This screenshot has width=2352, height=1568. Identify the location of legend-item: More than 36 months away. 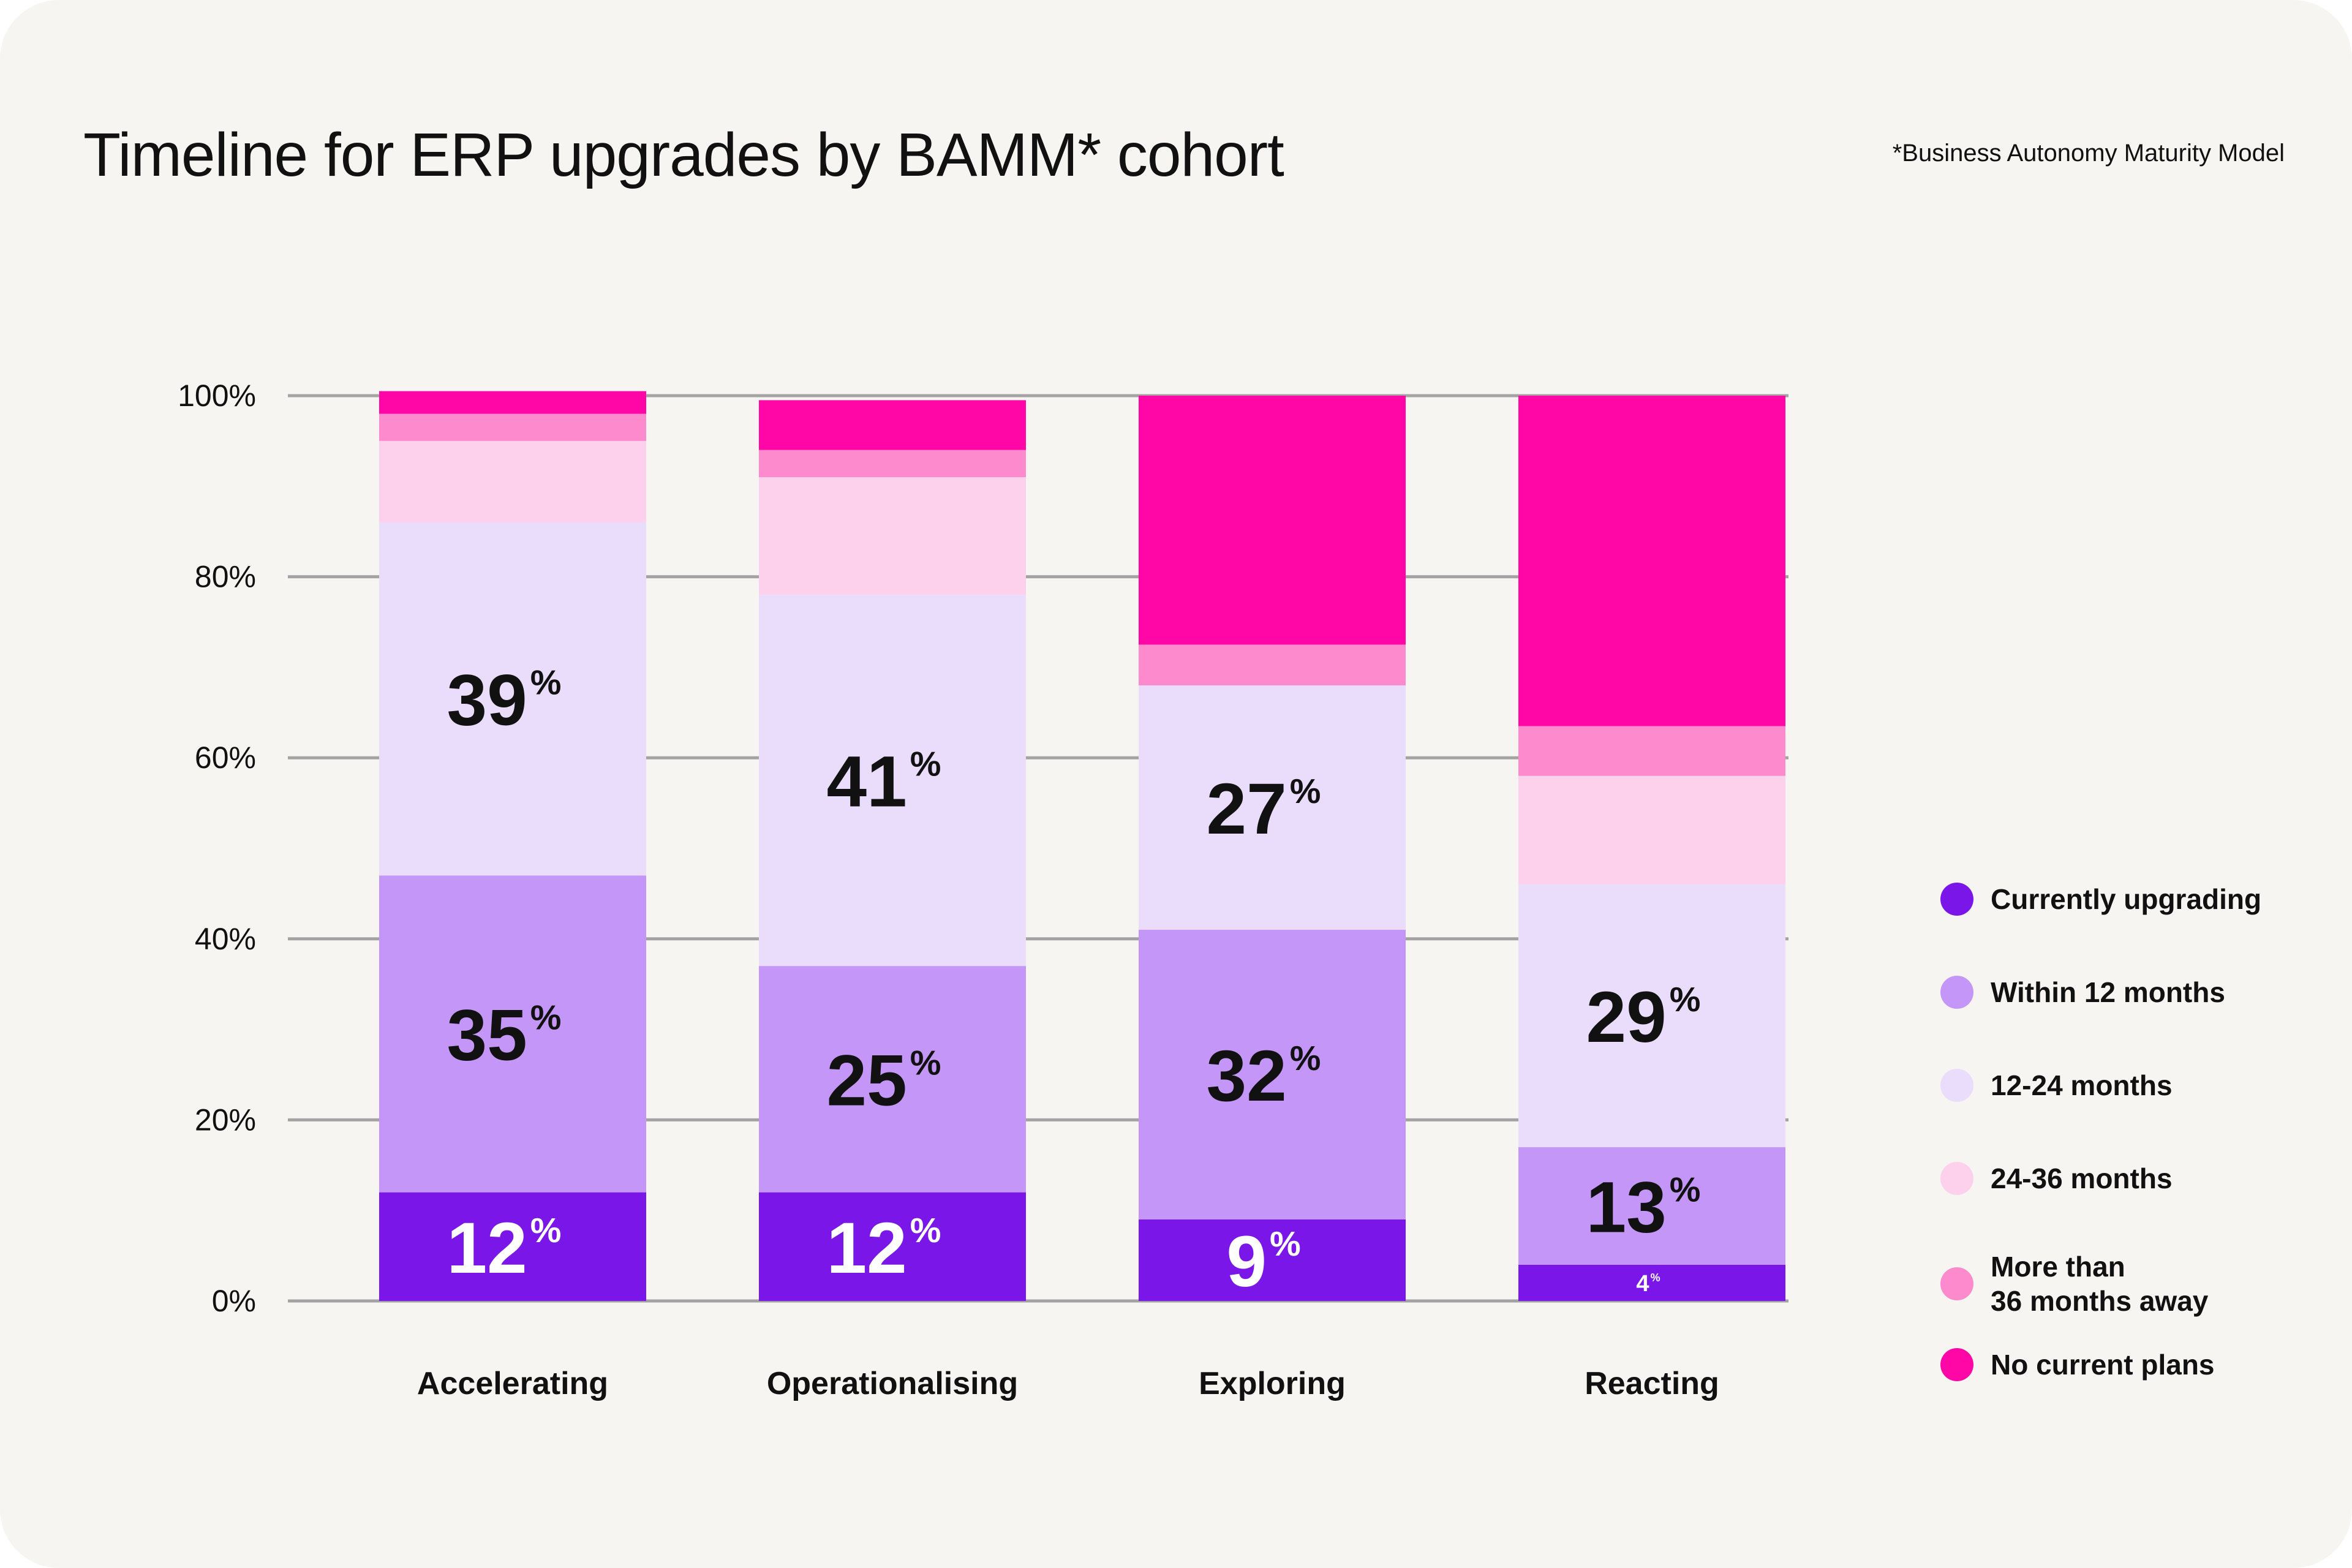
(2074, 1284).